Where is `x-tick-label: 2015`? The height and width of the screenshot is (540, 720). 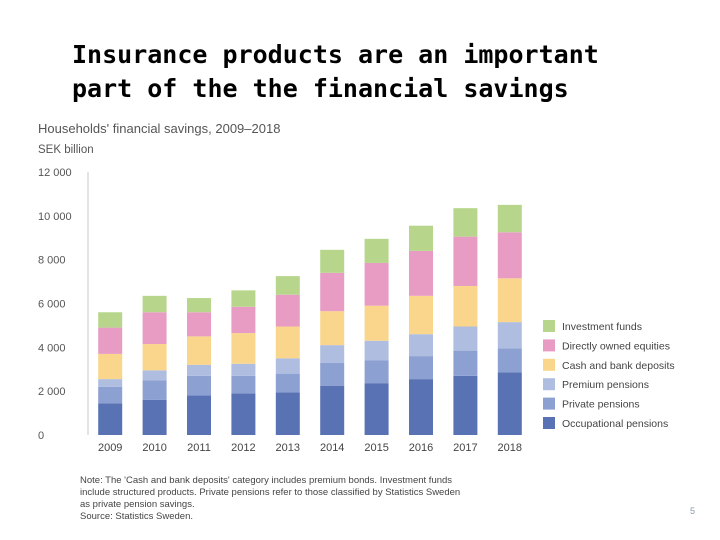 x-tick-label: 2015 is located at coordinates (376, 448).